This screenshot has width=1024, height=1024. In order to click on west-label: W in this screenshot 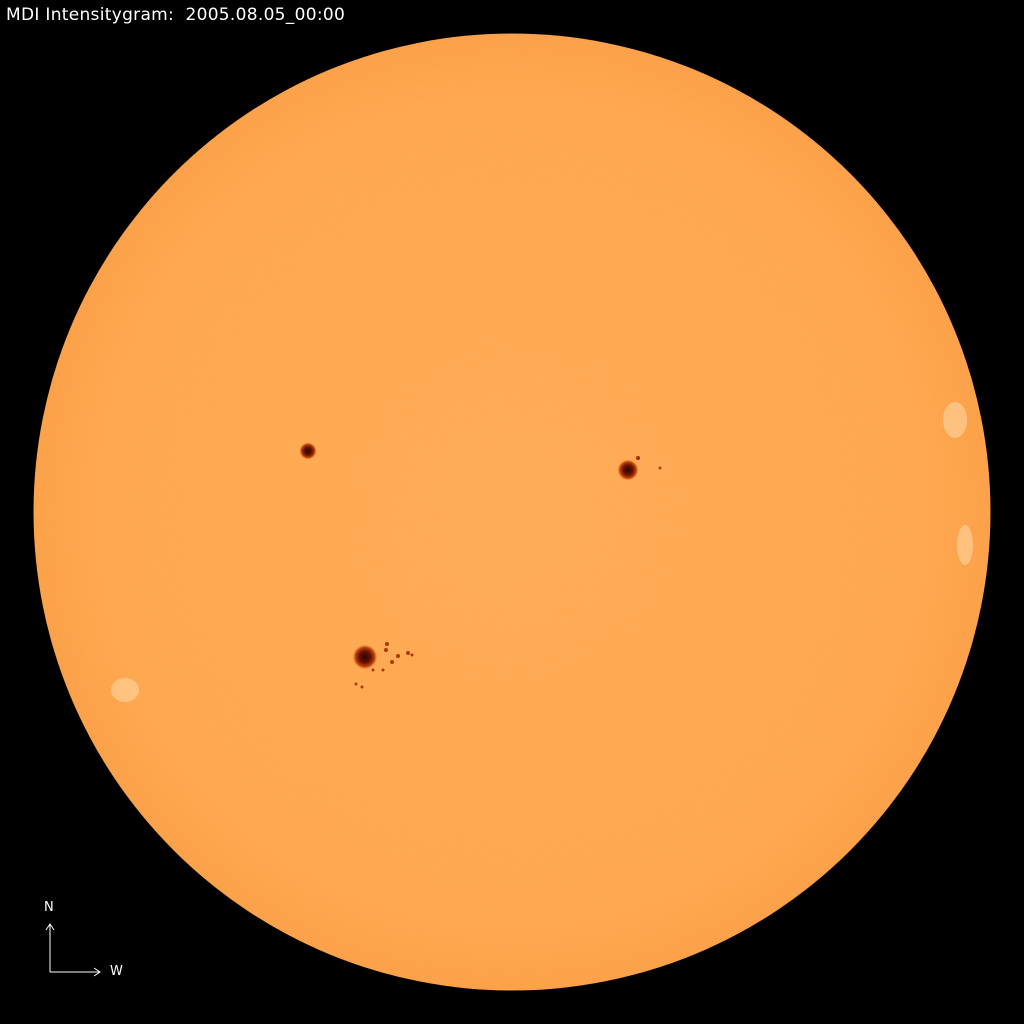, I will do `click(116, 971)`.